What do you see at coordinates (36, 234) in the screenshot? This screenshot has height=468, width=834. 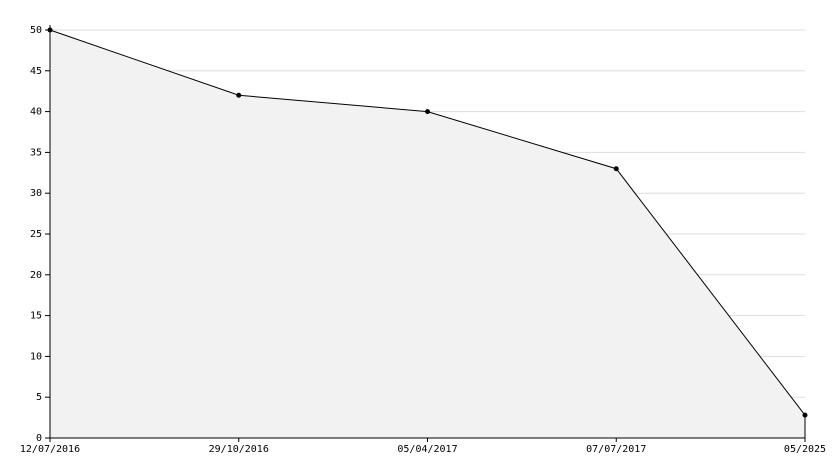 I see `y-tick-label: 25` at bounding box center [36, 234].